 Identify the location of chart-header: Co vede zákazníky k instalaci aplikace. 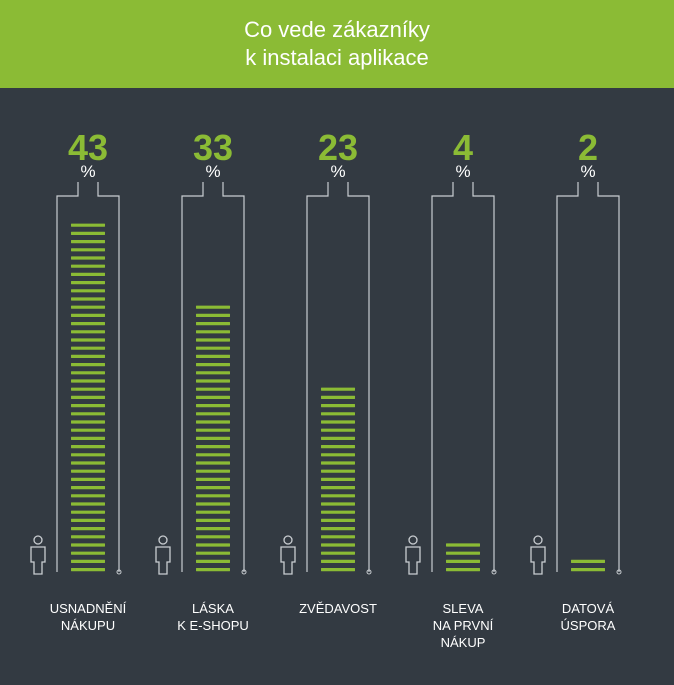
(337, 44).